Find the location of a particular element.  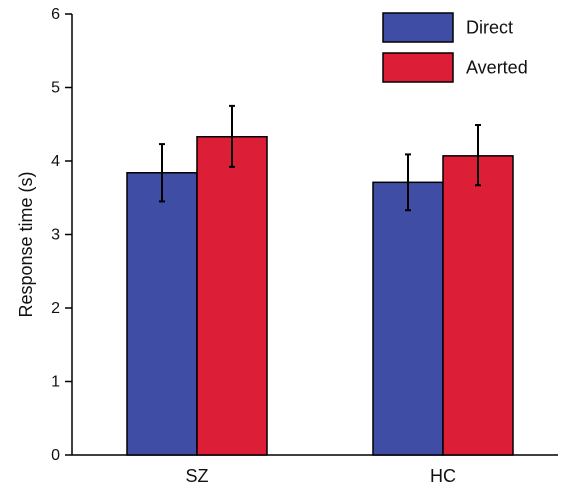

bar-direct-sz is located at coordinates (162, 314).